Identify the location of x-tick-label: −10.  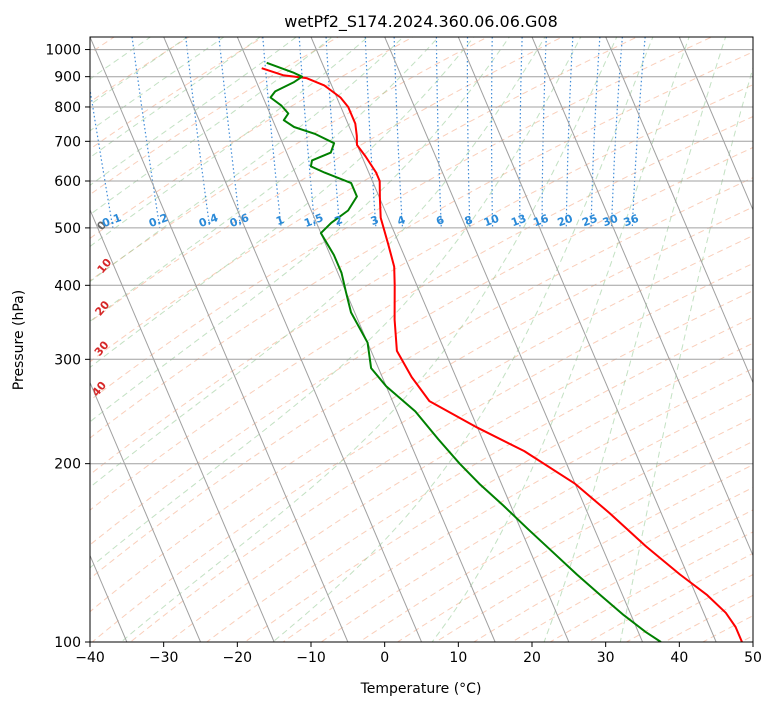
(311, 658).